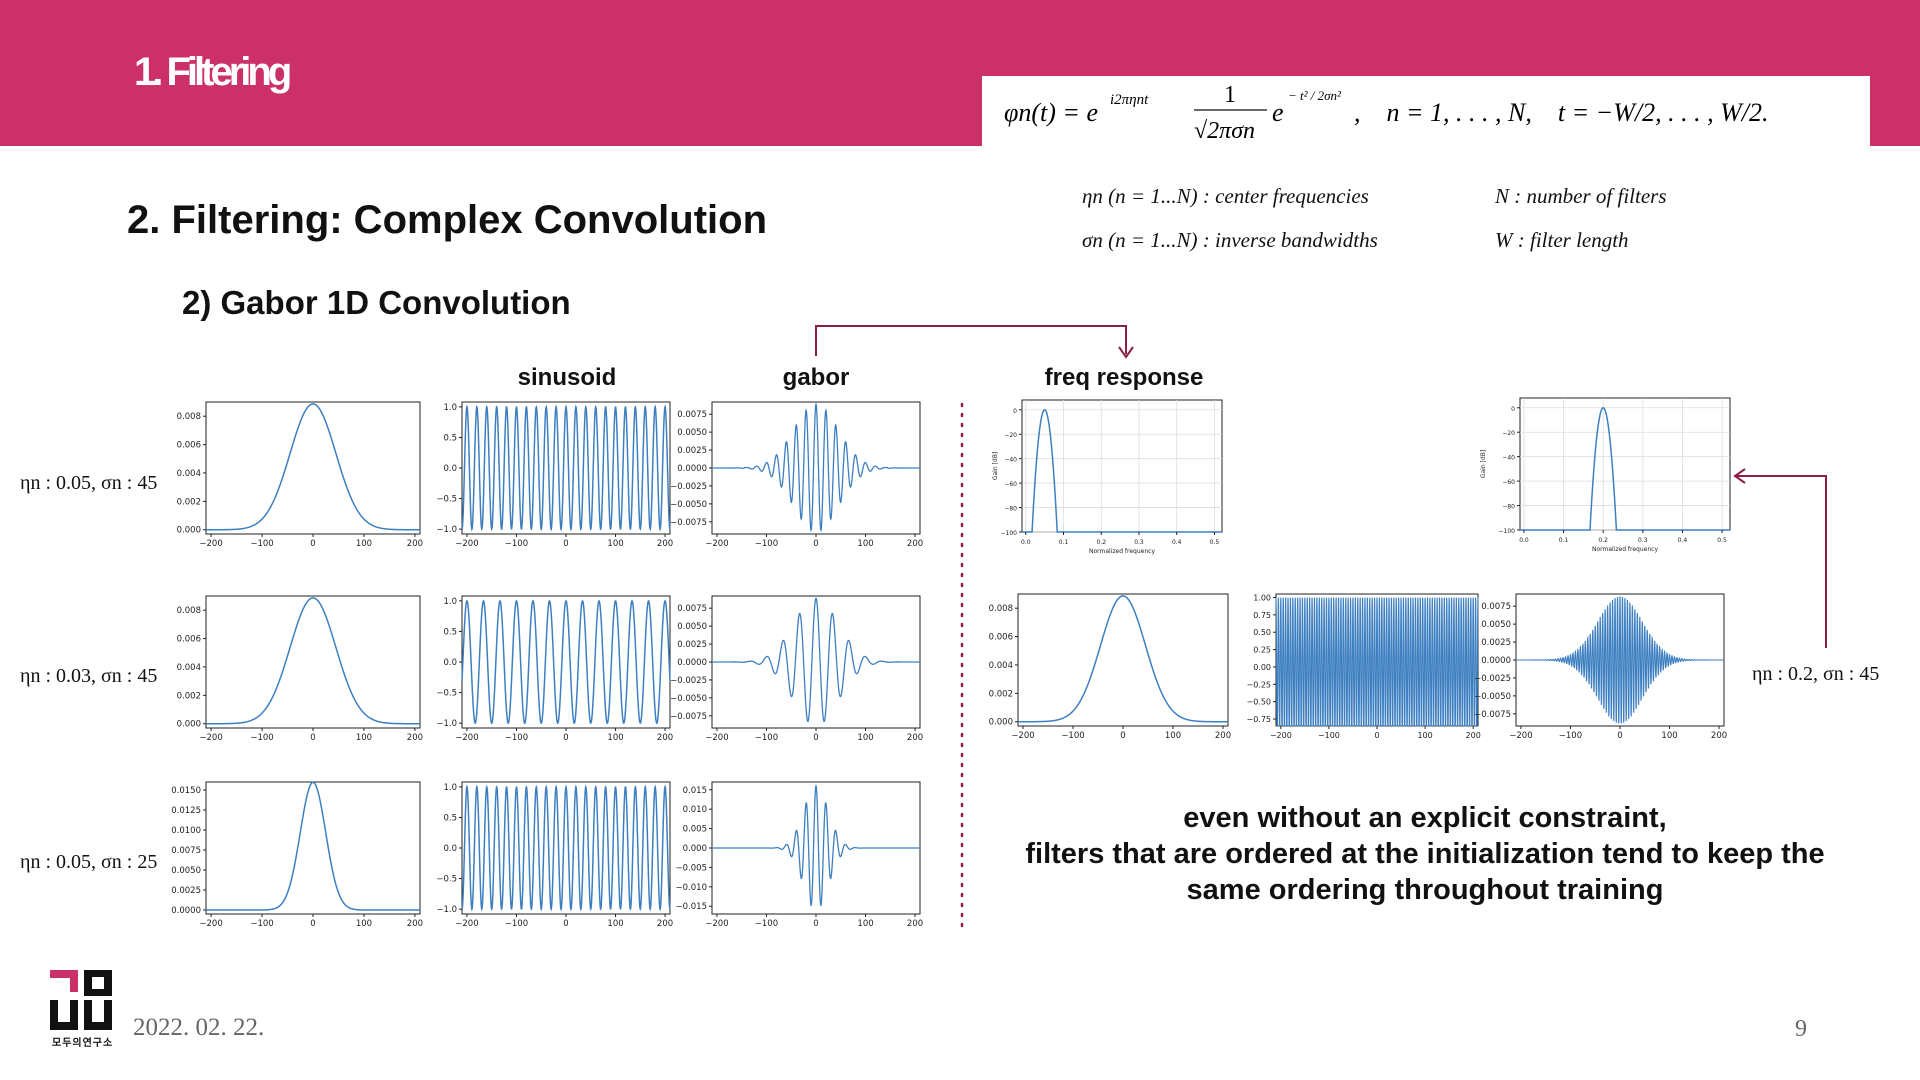  Describe the element at coordinates (1139, 542) in the screenshot. I see `x-tick-label: 0.3` at that location.